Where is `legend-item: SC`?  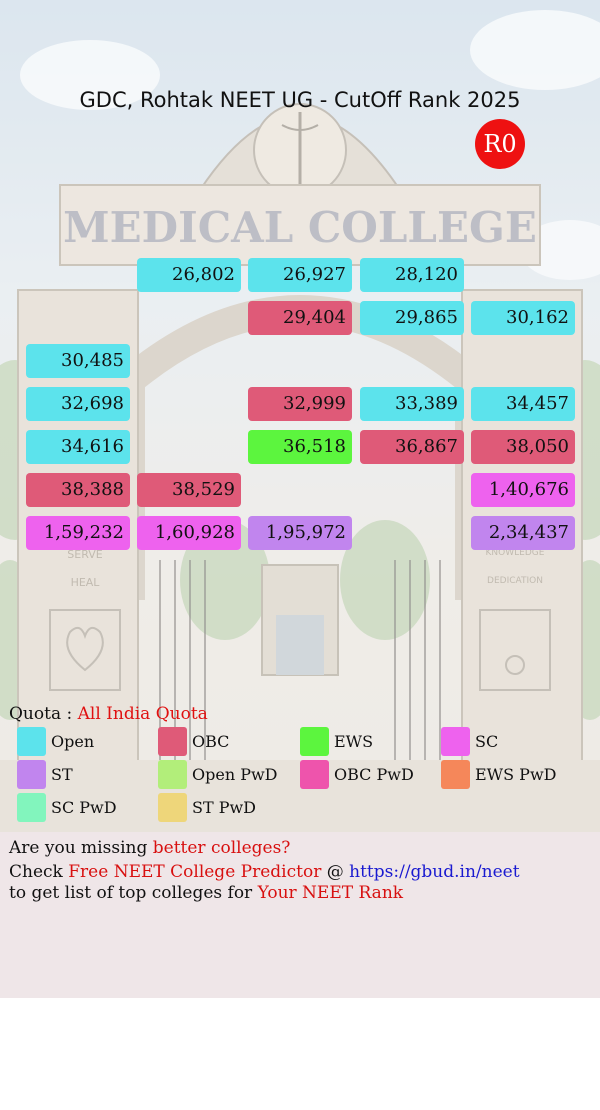
legend-item: SC is located at coordinates (469, 741).